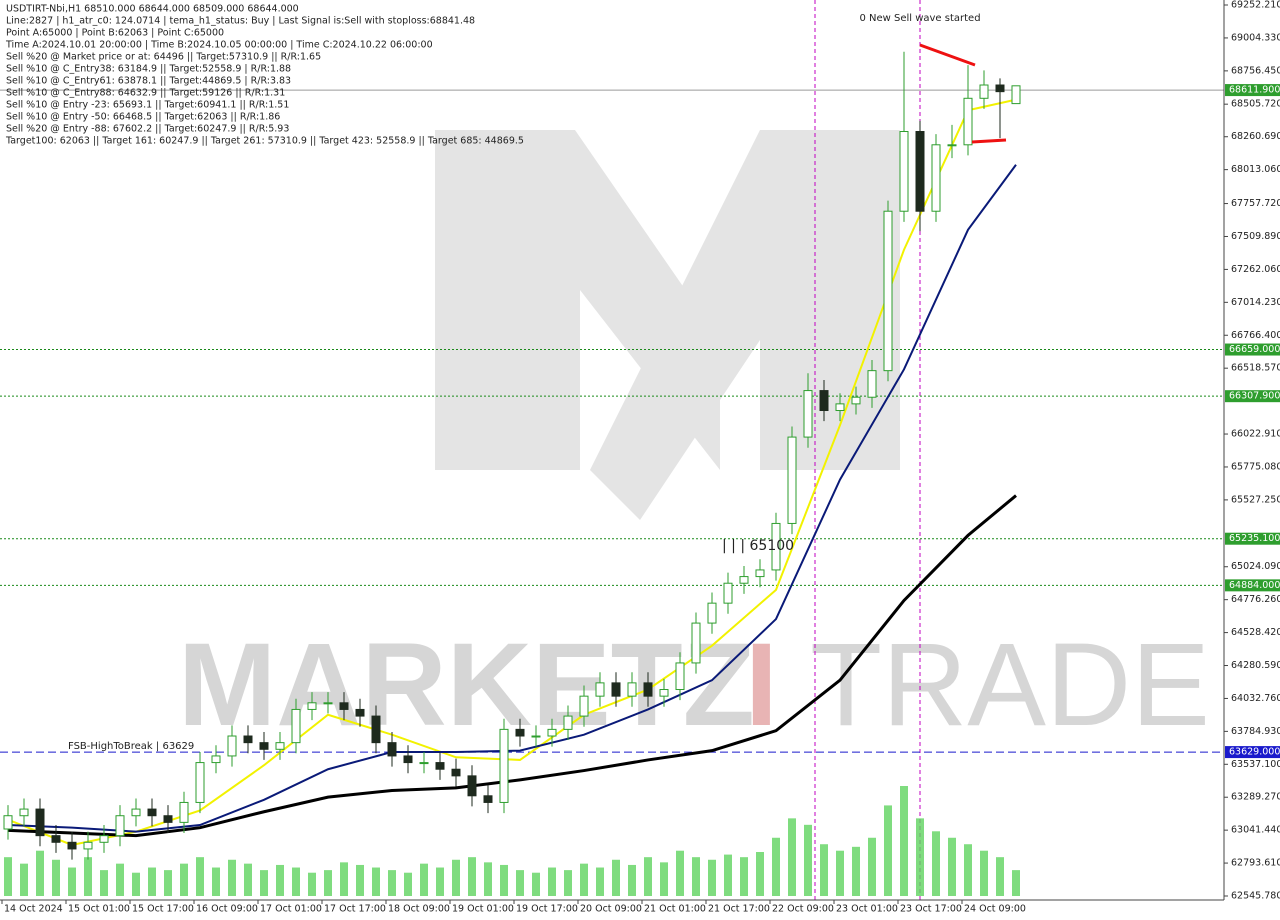 The width and height of the screenshot is (1280, 920). Describe the element at coordinates (1255, 335) in the screenshot. I see `y-tick-label: 66766.400` at that location.